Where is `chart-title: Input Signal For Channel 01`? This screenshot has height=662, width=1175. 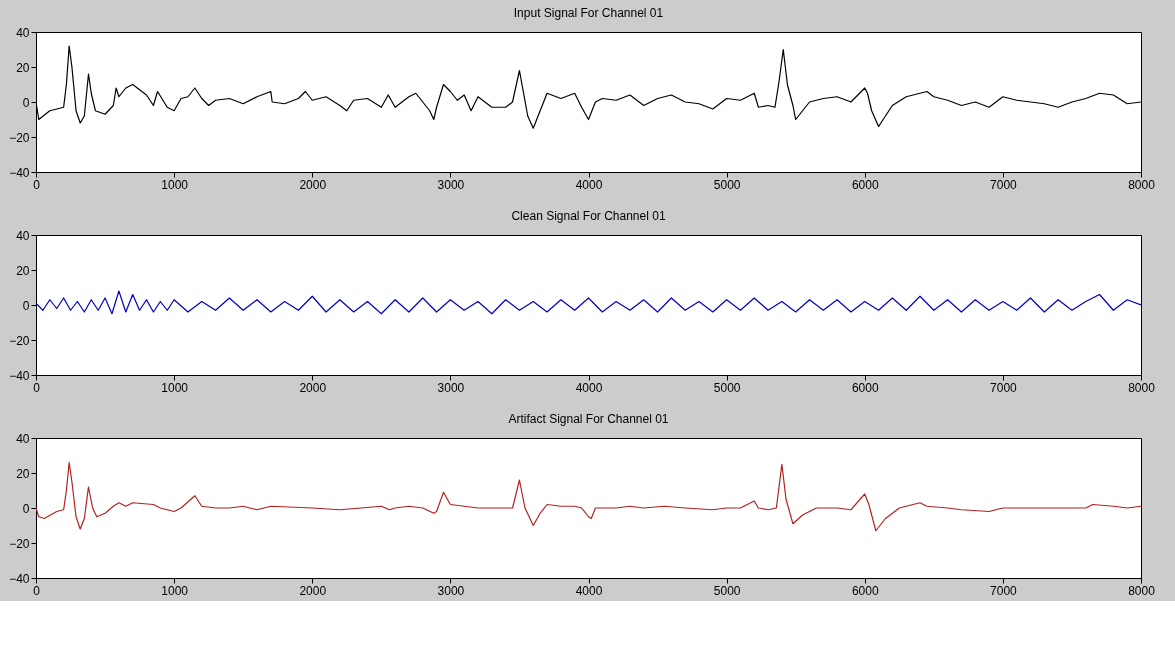
chart-title: Input Signal For Channel 01 is located at coordinates (588, 13).